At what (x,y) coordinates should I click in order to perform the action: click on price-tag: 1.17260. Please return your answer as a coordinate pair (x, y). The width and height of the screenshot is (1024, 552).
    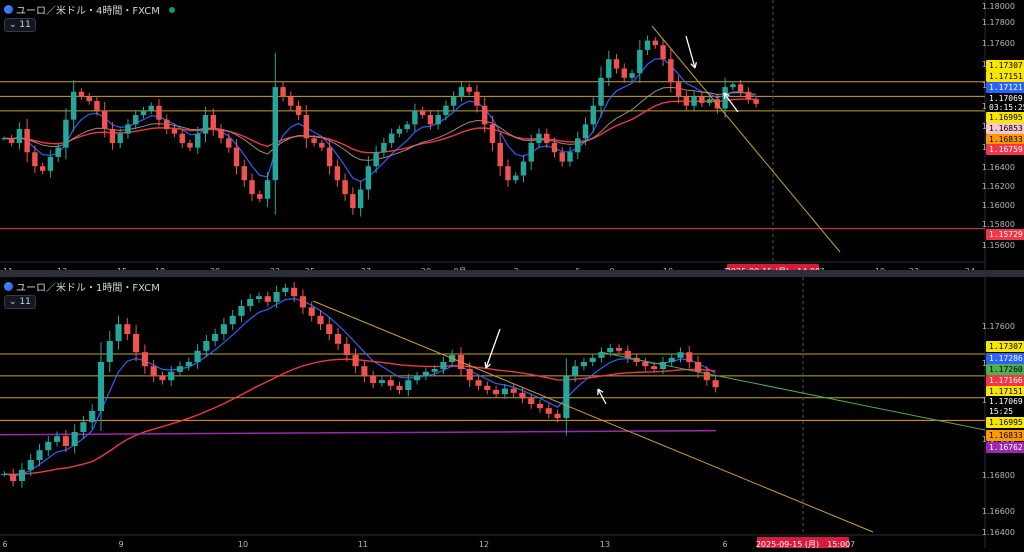
    Looking at the image, I should click on (1005, 369).